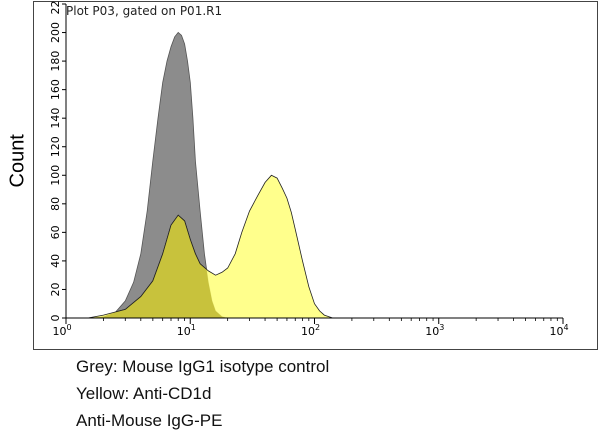 The width and height of the screenshot is (600, 436). Describe the element at coordinates (434, 330) in the screenshot. I see `x-tick-label: 103` at that location.